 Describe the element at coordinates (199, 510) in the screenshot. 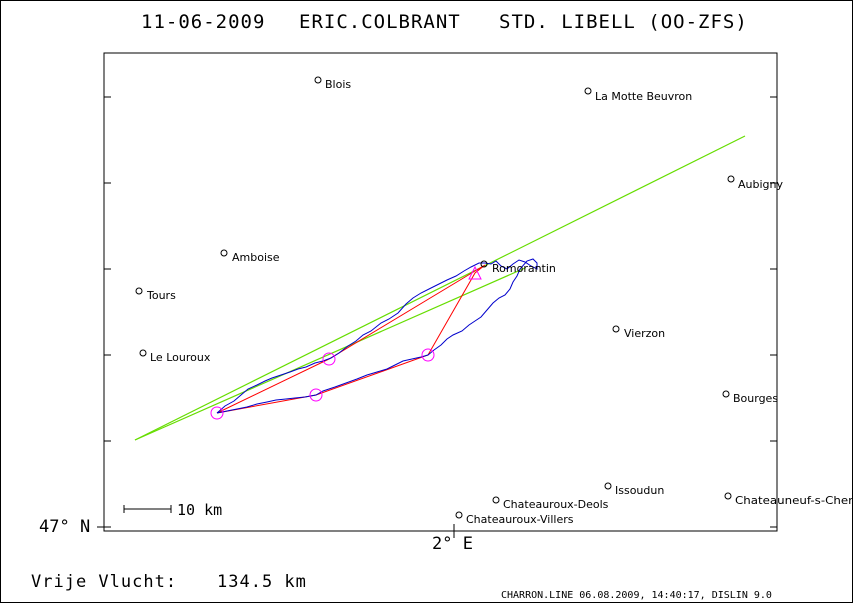

I see `scale-bar-label: 10 km` at that location.